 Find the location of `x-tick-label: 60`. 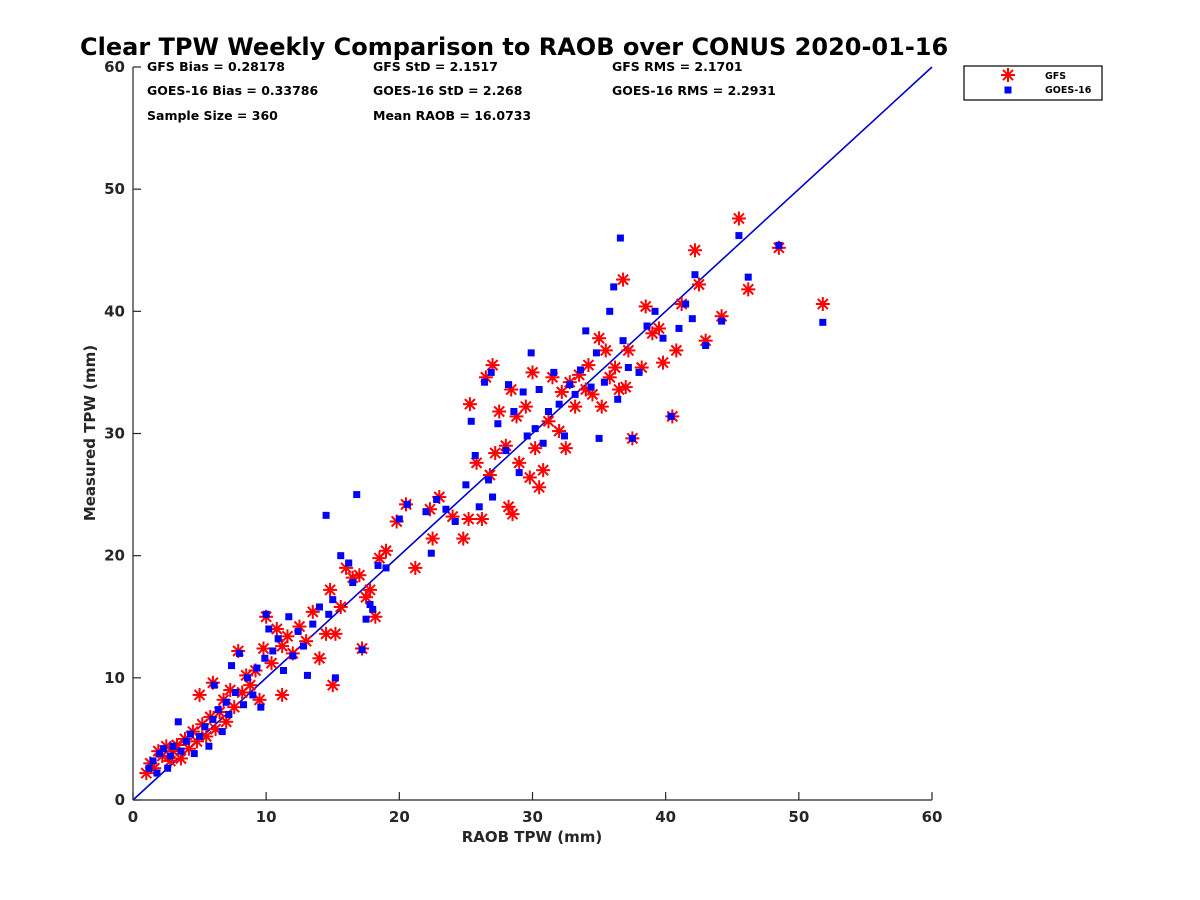

x-tick-label: 60 is located at coordinates (932, 817).